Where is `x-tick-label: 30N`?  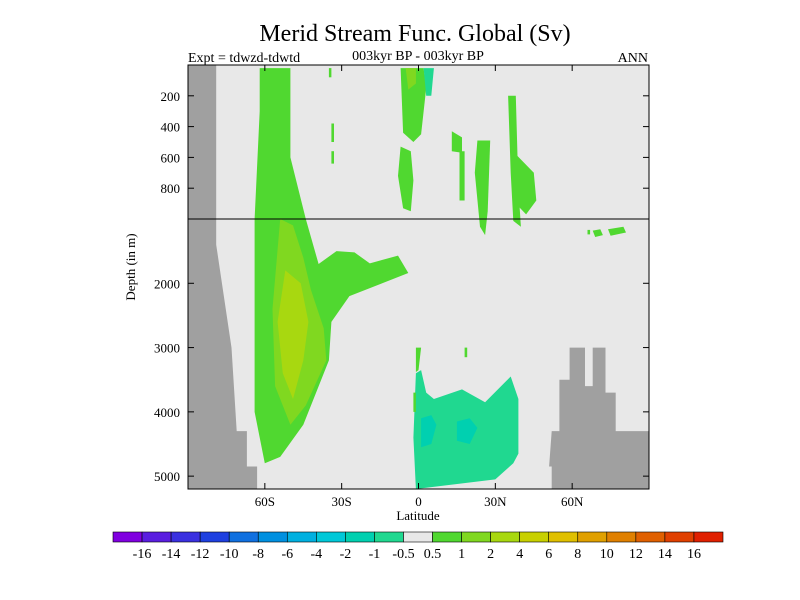
x-tick-label: 30N is located at coordinates (495, 501).